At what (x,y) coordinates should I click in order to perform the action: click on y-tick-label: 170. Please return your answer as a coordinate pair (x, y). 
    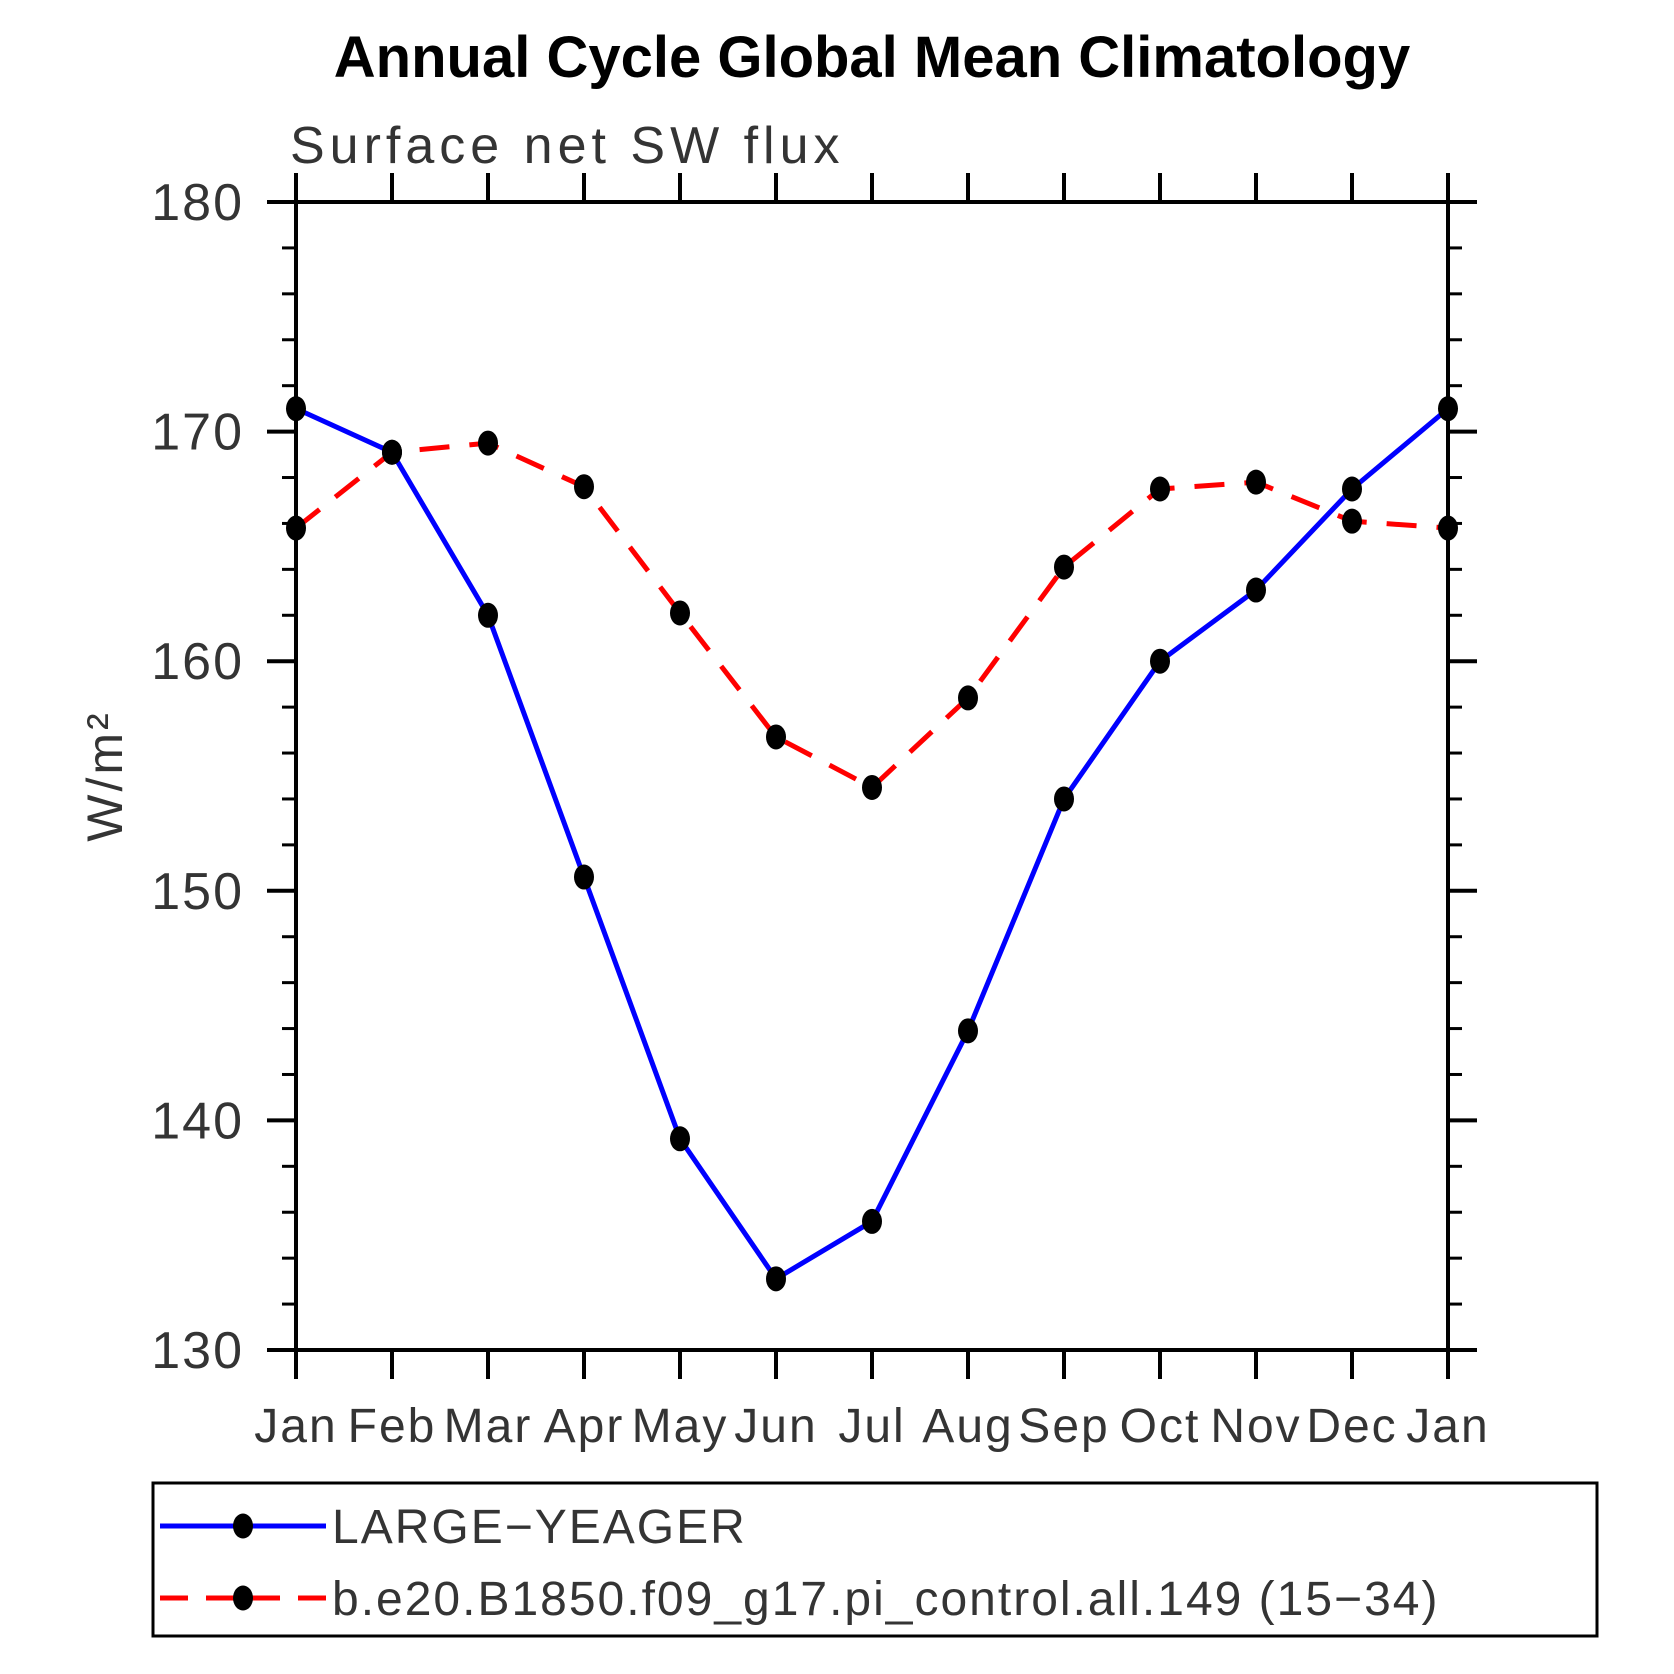
    Looking at the image, I should click on (197, 433).